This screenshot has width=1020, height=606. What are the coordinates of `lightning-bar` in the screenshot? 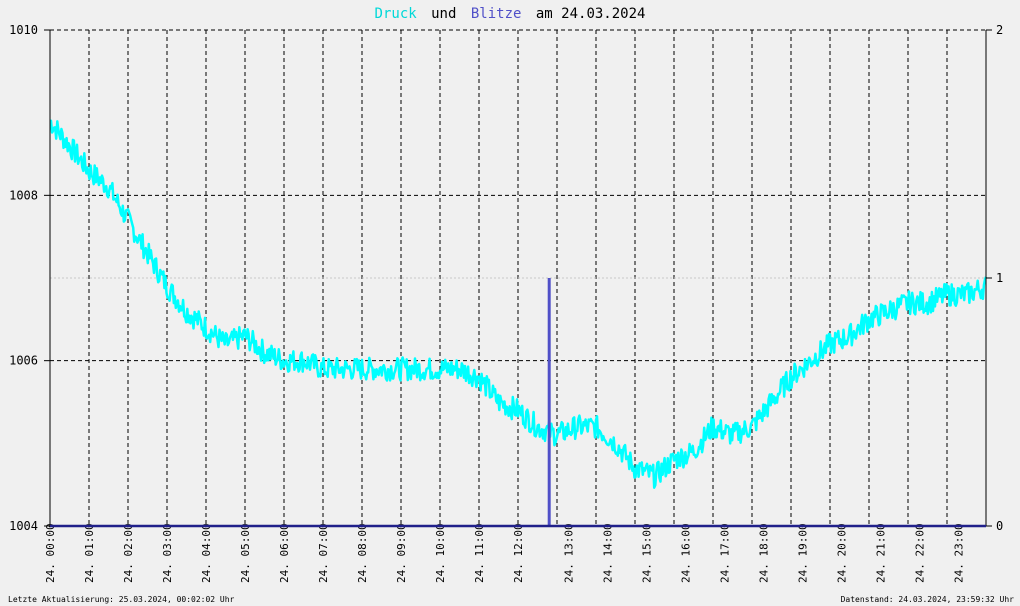 It's located at (549, 402).